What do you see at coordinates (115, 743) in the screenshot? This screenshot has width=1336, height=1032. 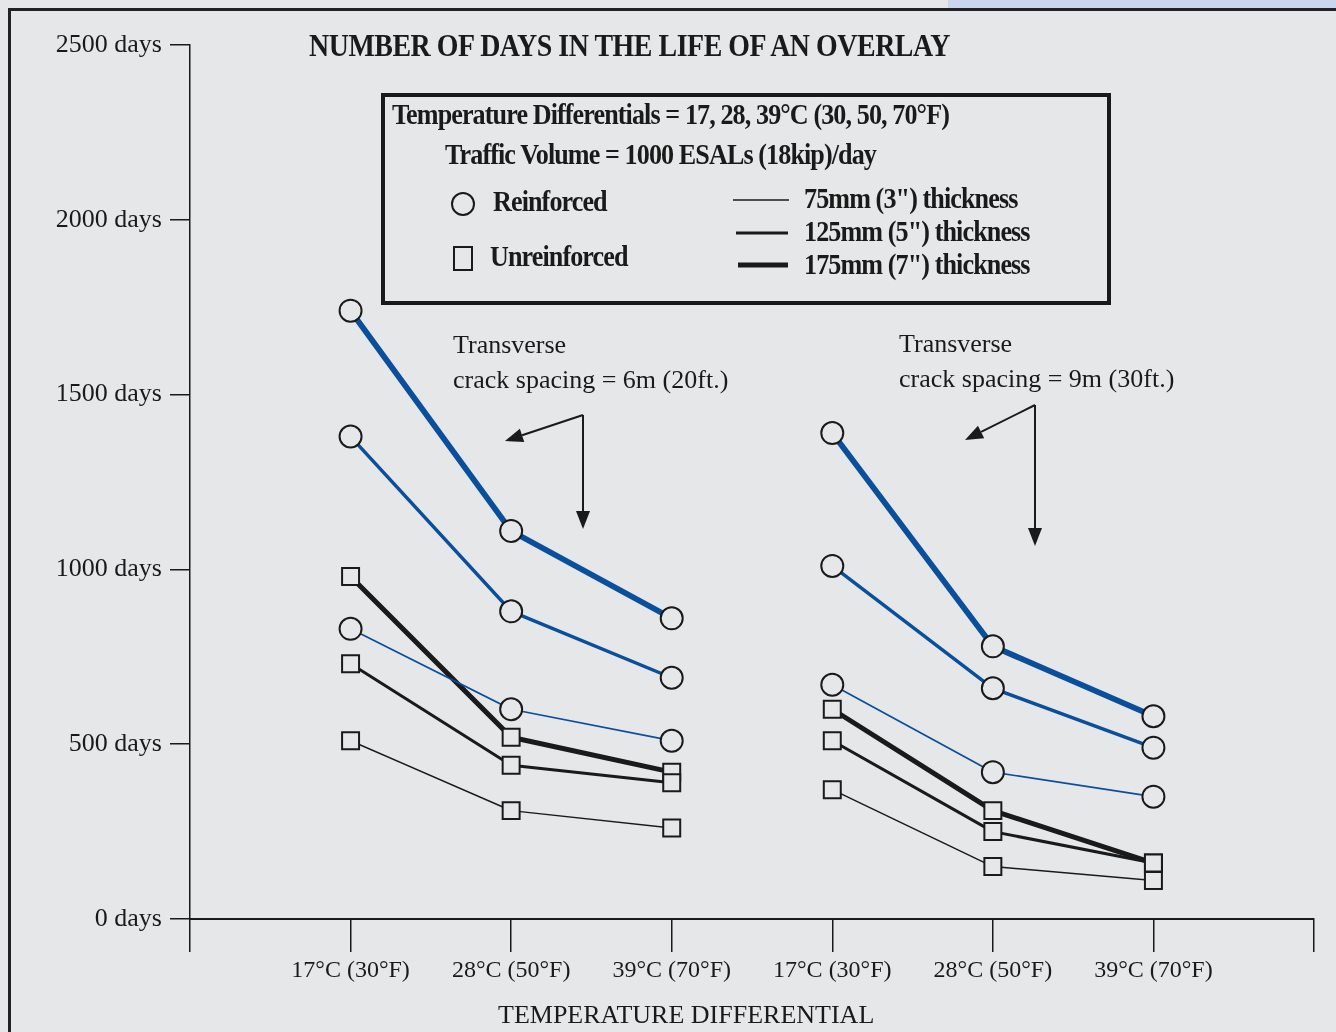 I see `y-tick-label: 500 days` at bounding box center [115, 743].